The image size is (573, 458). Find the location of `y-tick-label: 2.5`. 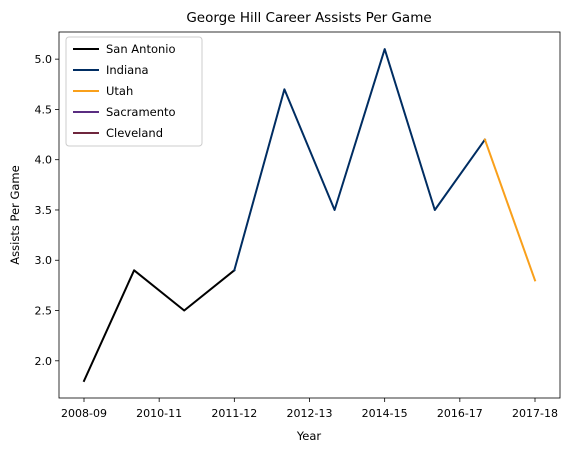

y-tick-label: 2.5 is located at coordinates (44, 311).